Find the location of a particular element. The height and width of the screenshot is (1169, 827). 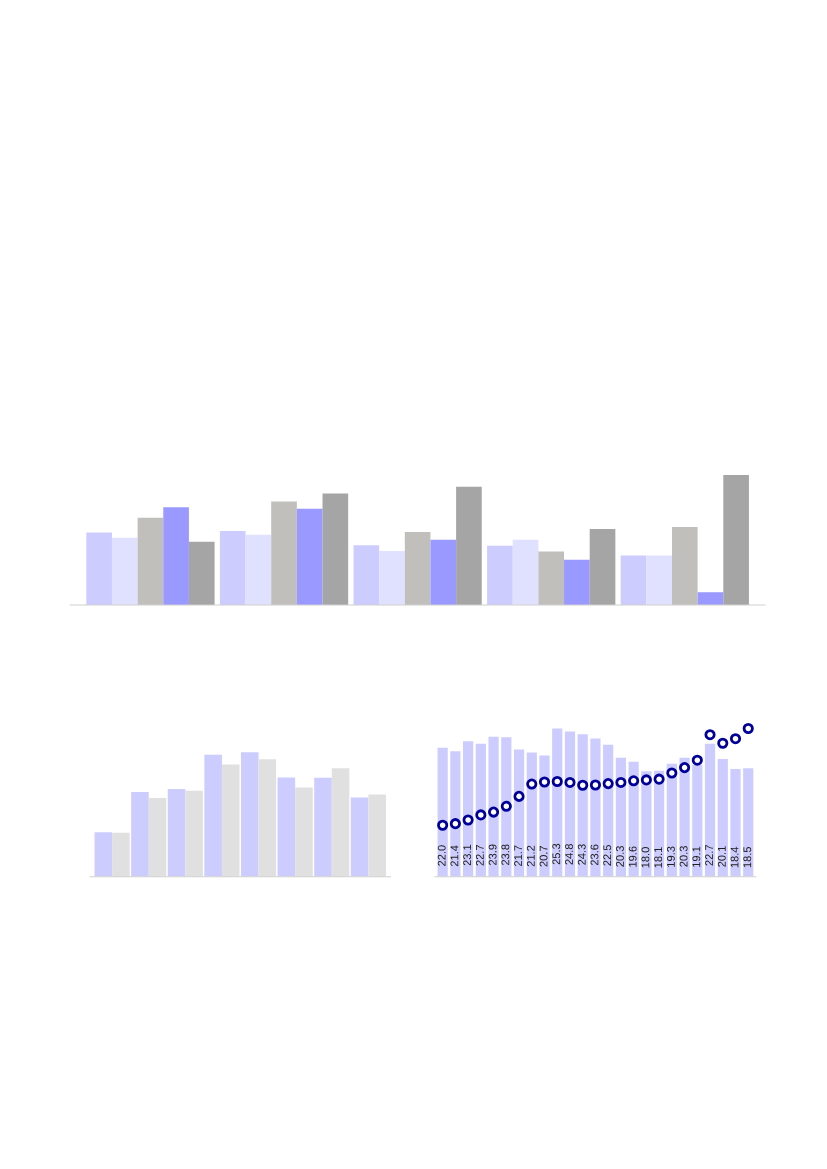

data-label: 19.3 is located at coordinates (670, 856).